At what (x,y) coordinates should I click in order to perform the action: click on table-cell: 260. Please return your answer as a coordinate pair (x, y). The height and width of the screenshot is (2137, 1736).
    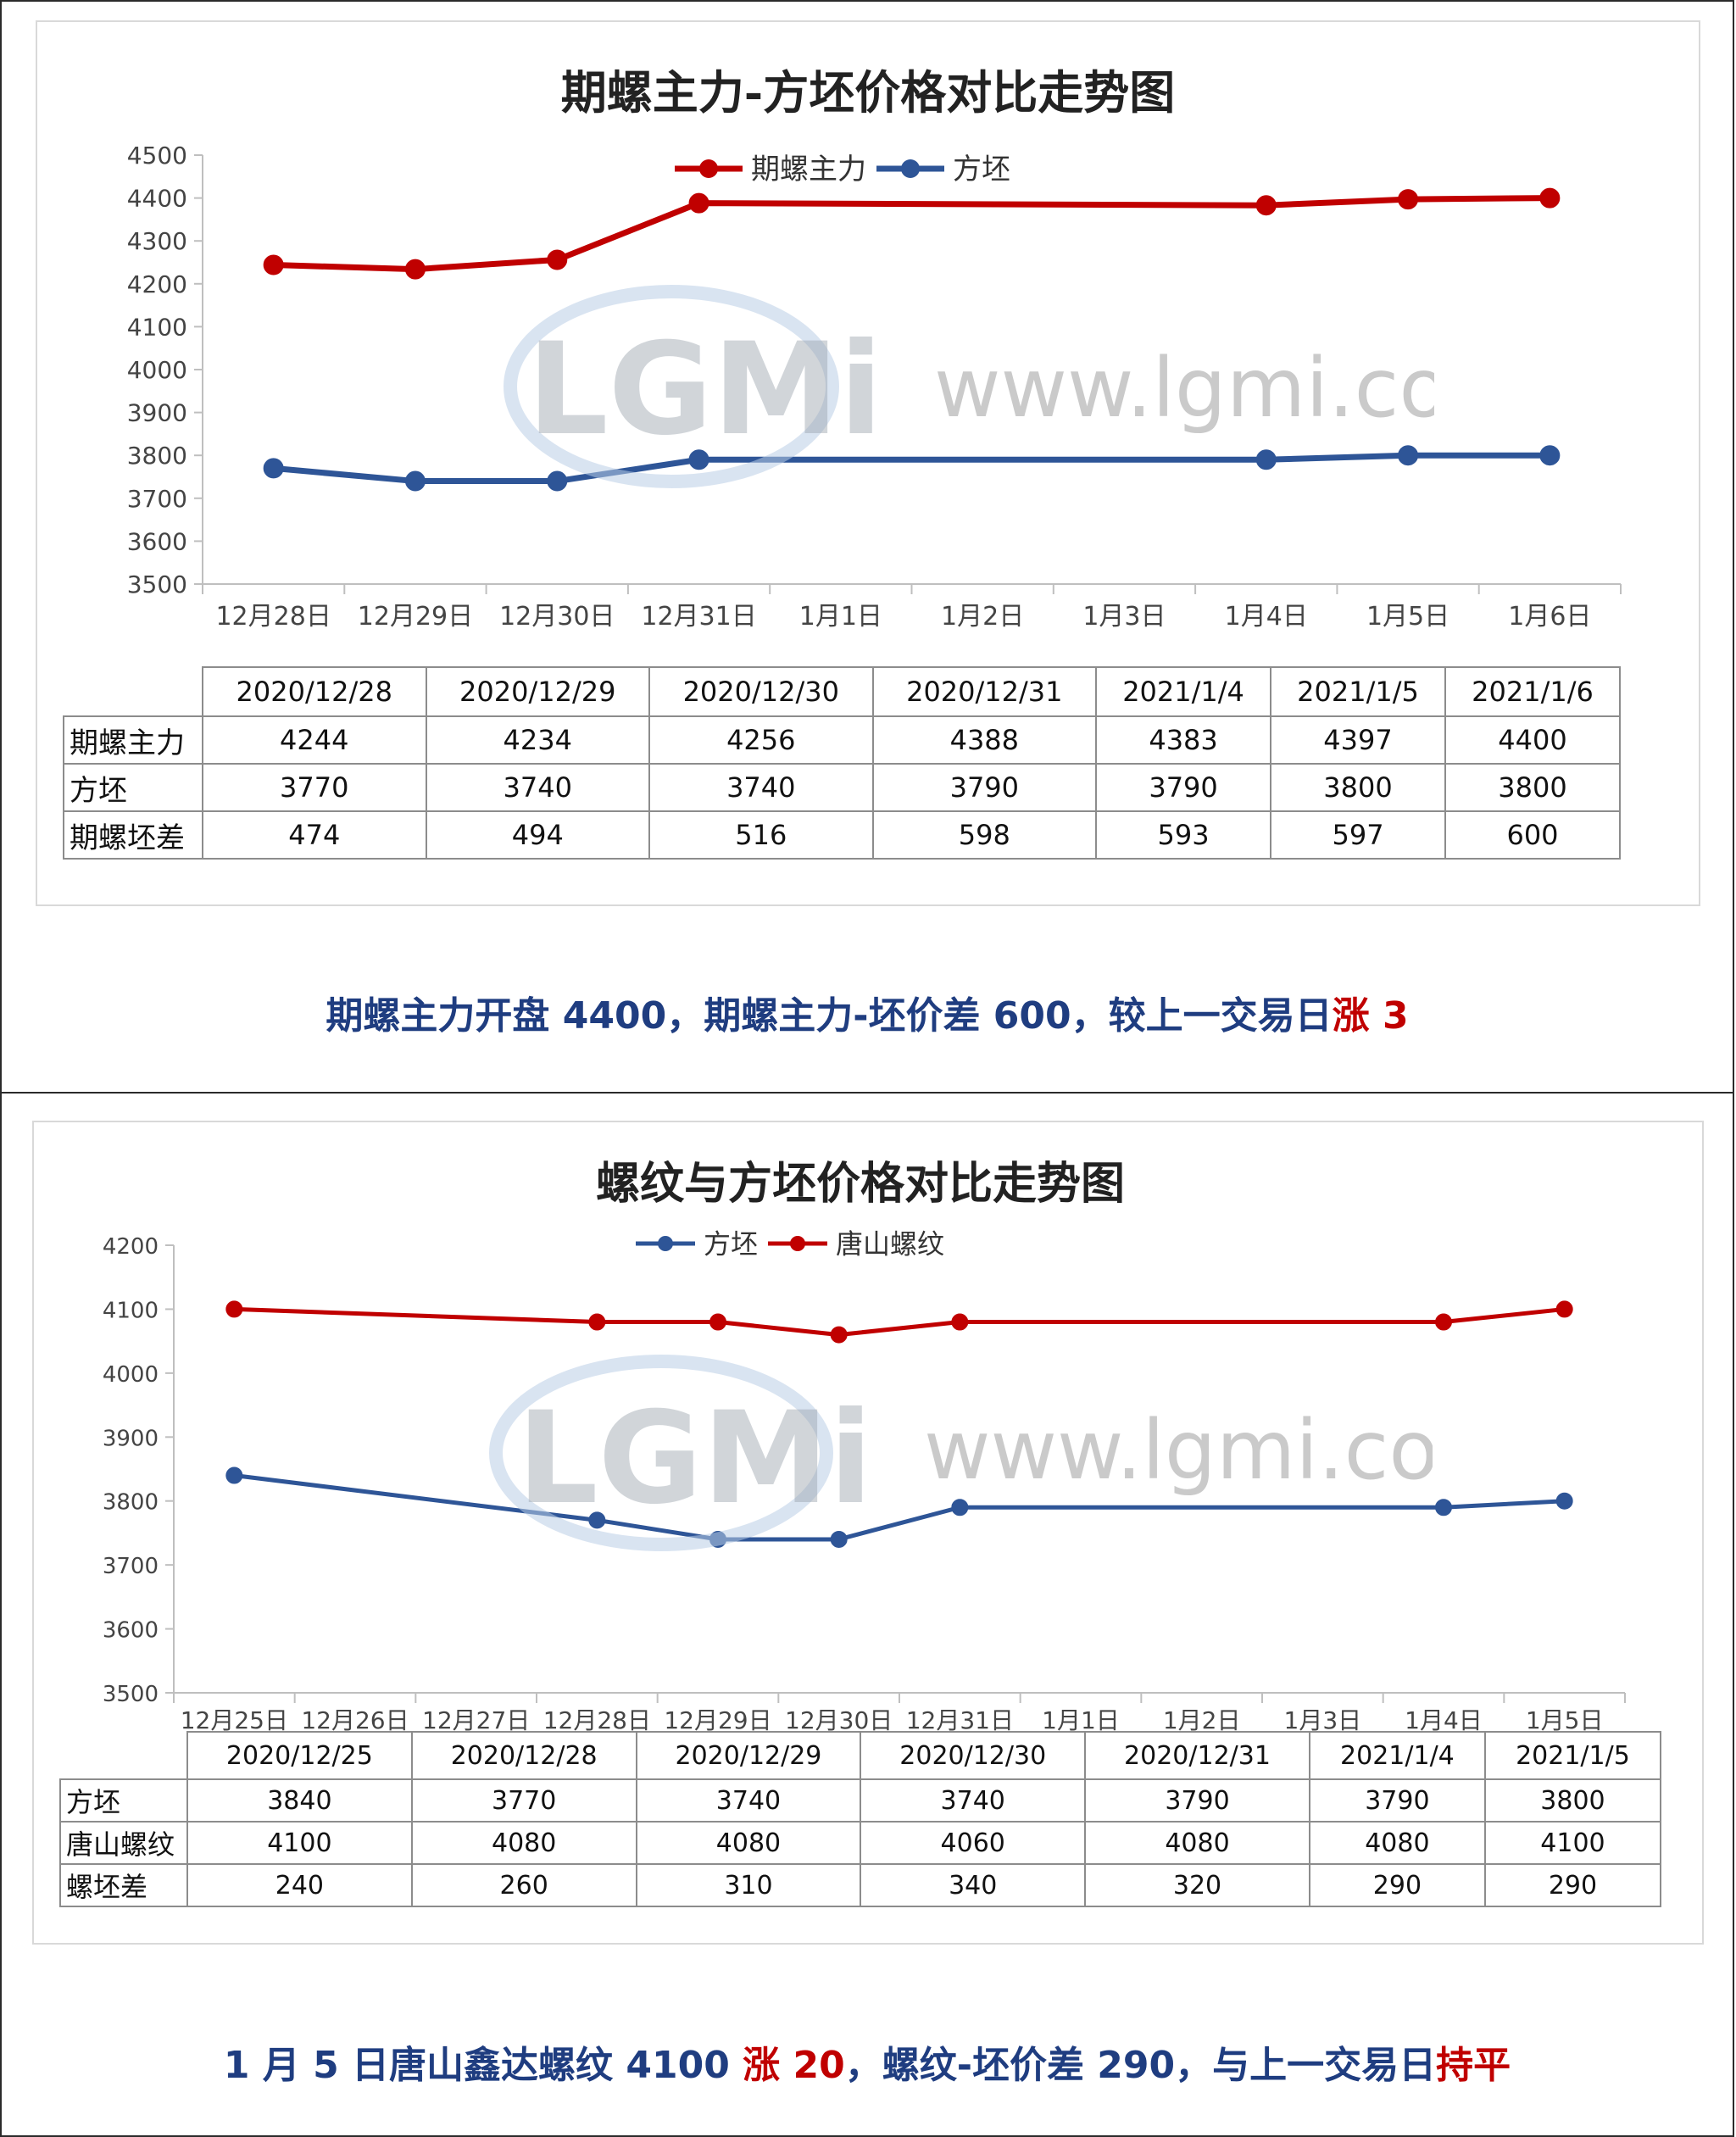
    Looking at the image, I should click on (523, 1885).